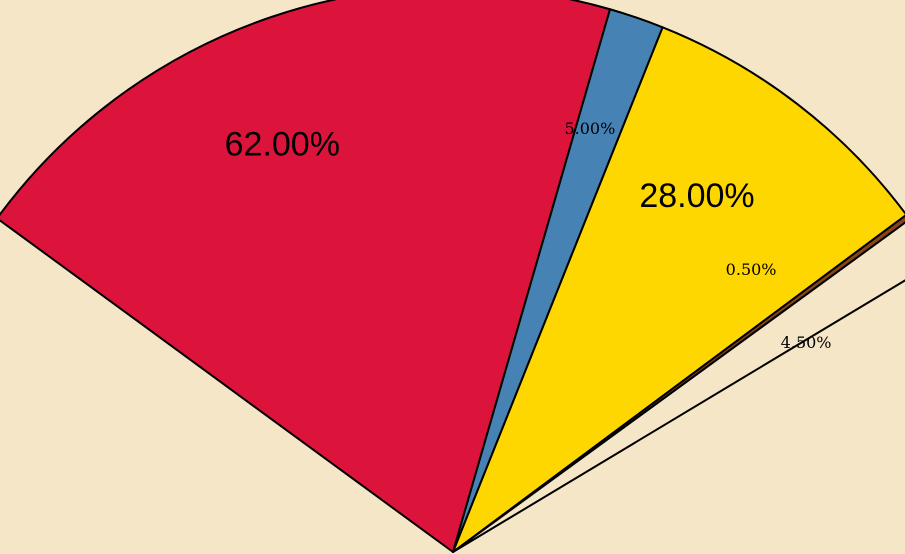  What do you see at coordinates (589, 128) in the screenshot?
I see `slice-label: 5.00%` at bounding box center [589, 128].